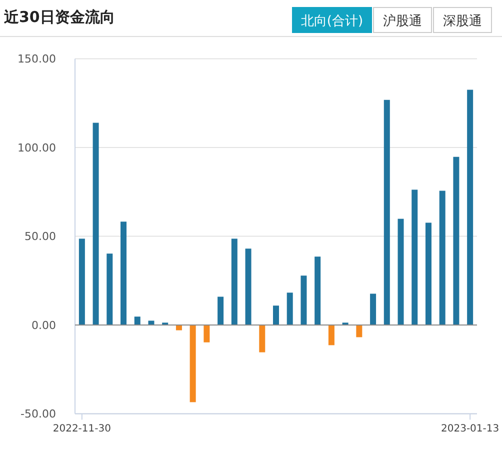 Image resolution: width=502 pixels, height=452 pixels. What do you see at coordinates (37, 147) in the screenshot?
I see `y-tick-label: 100.00` at bounding box center [37, 147].